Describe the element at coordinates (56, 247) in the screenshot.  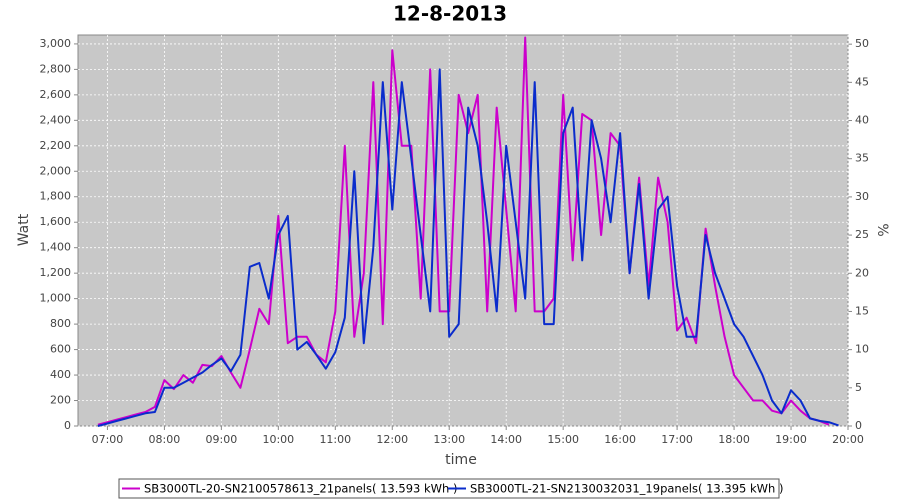
I see `y-tick-label: 1,400` at that location.